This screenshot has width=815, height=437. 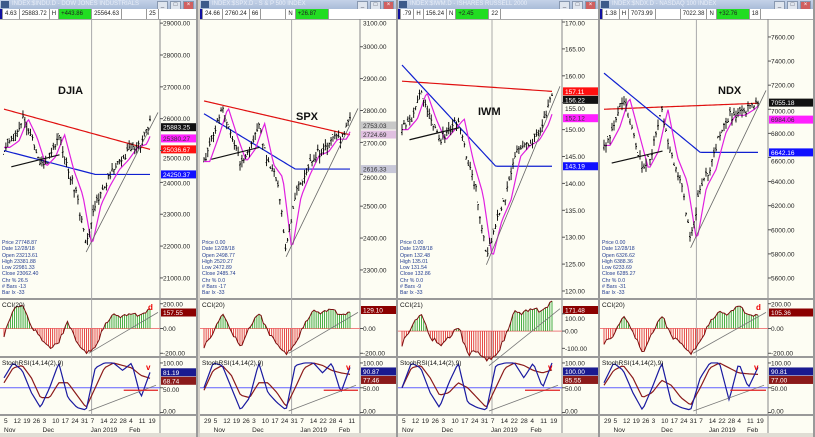 I want to click on stoch-slow-value-label: 77.00, so click(x=779, y=380).